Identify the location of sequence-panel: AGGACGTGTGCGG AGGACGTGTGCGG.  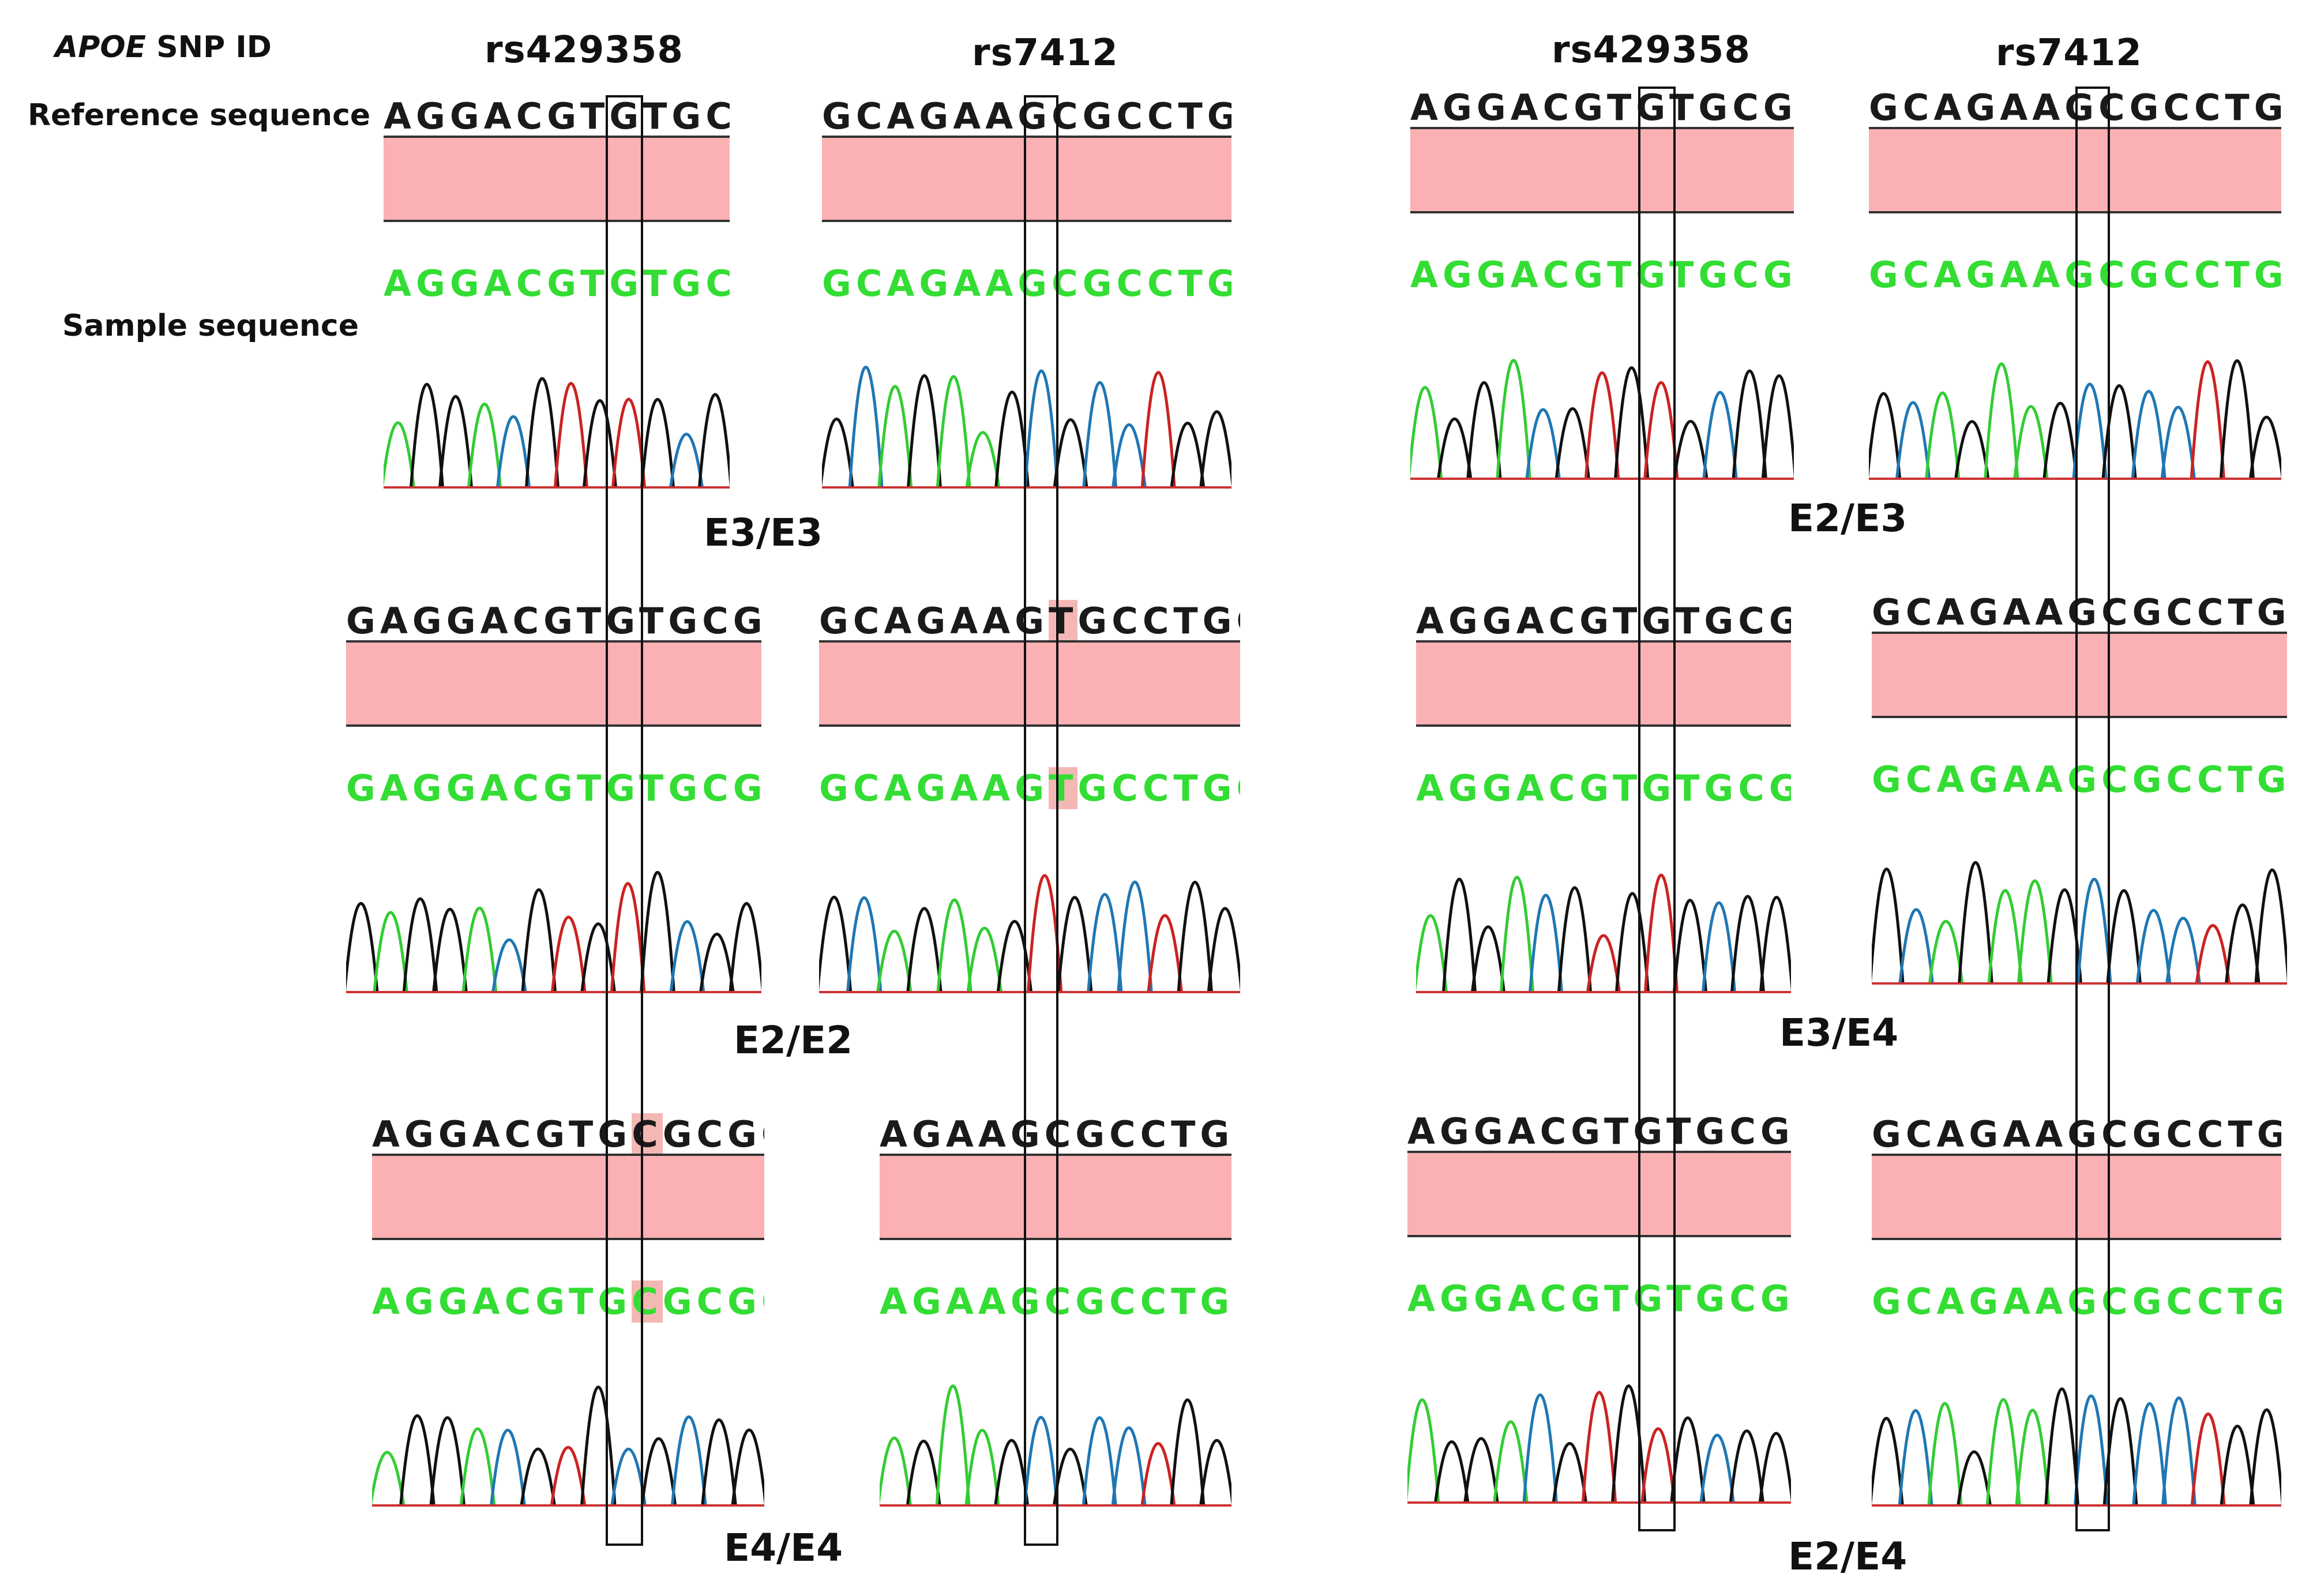
(1603, 807).